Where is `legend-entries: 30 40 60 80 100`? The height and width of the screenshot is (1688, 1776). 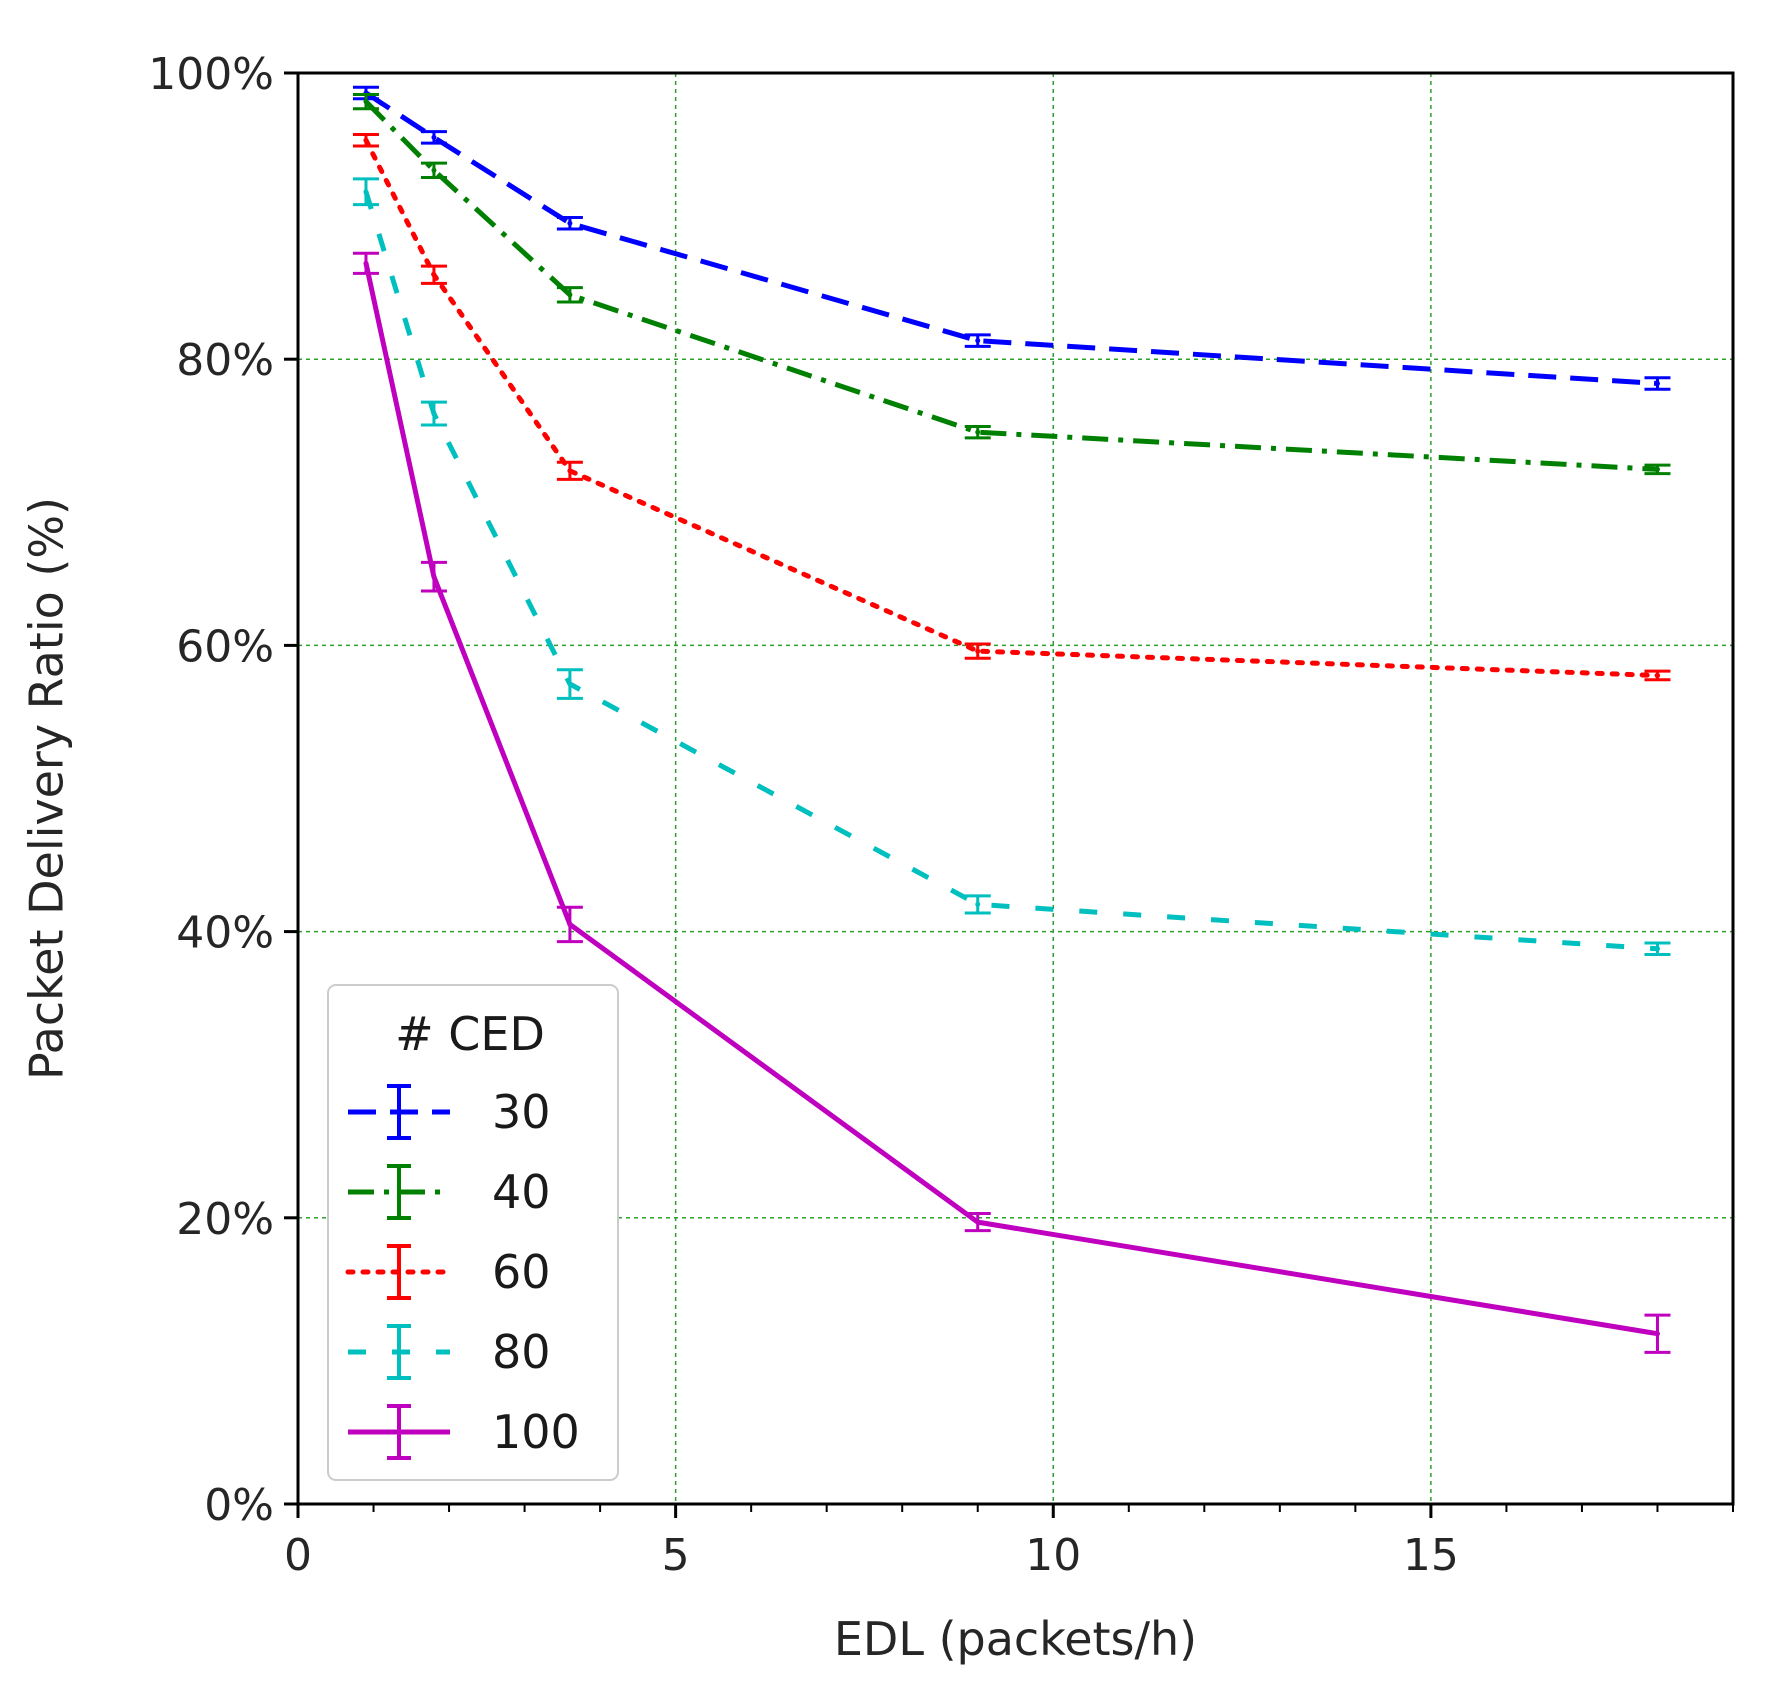
legend-entries: 30 40 60 80 100 is located at coordinates (462, 1272).